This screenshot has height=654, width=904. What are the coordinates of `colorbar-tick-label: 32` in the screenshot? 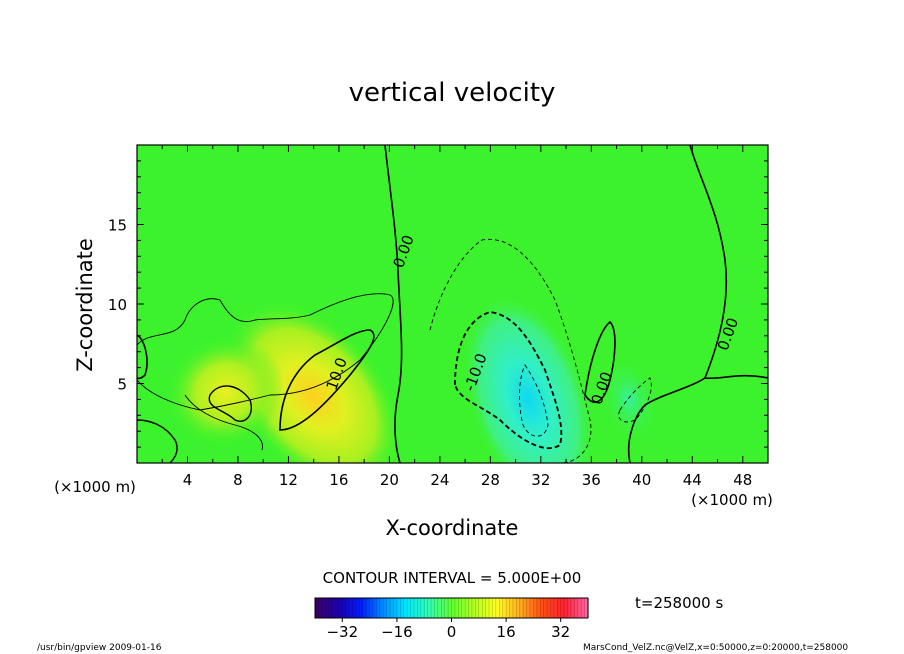 It's located at (560, 632).